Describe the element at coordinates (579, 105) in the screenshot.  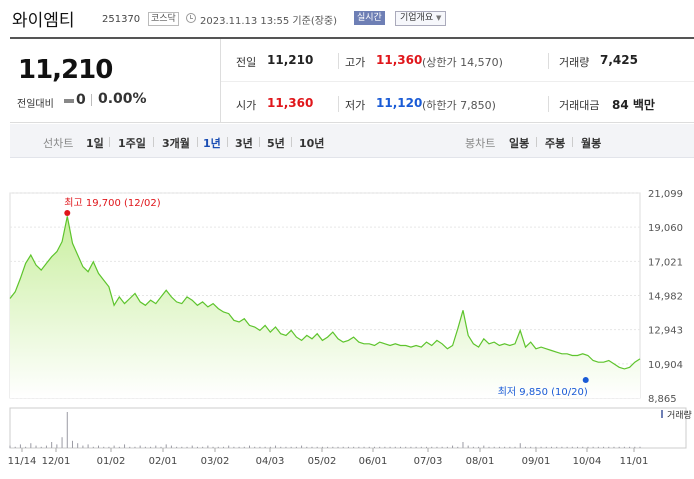
I see `amount-label: 거래대금` at that location.